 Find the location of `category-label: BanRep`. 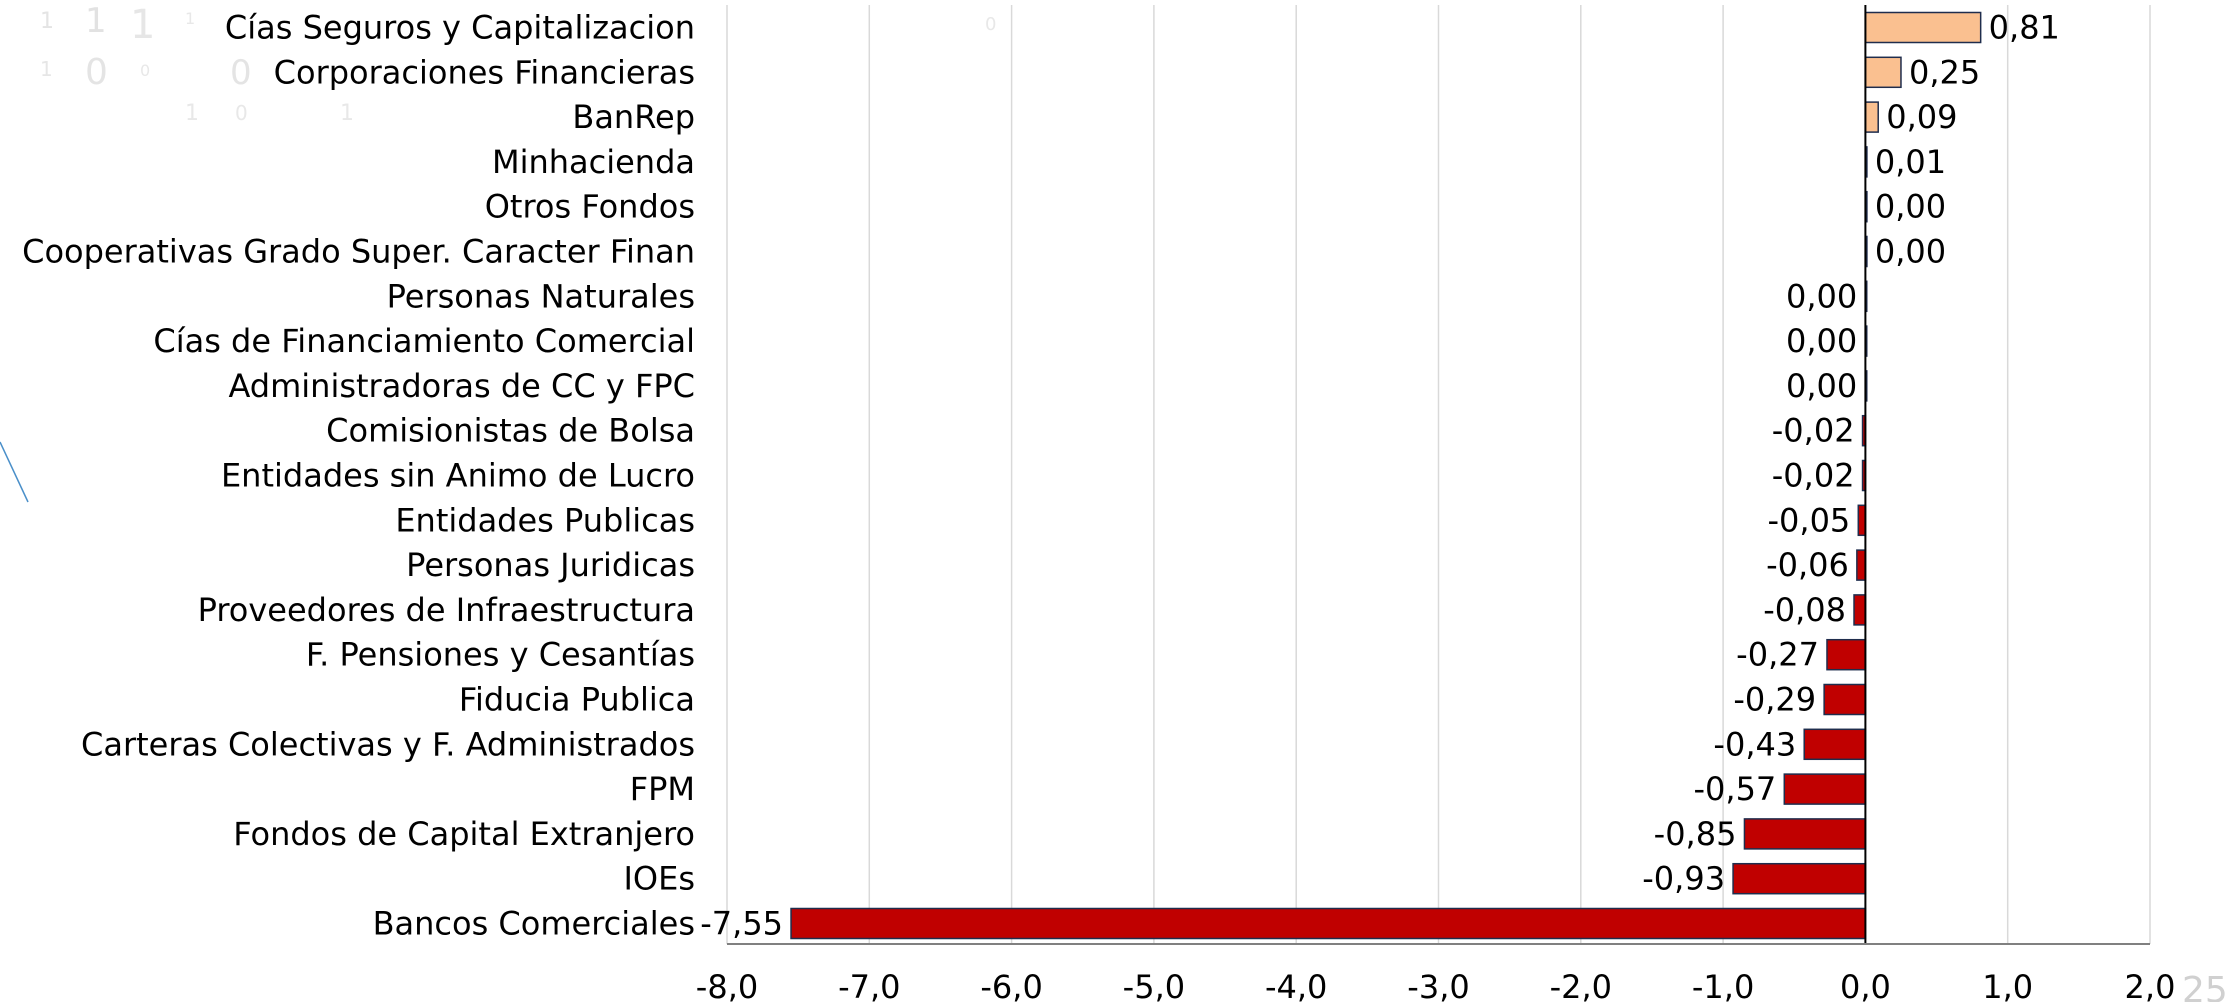

category-label: BanRep is located at coordinates (633, 117).